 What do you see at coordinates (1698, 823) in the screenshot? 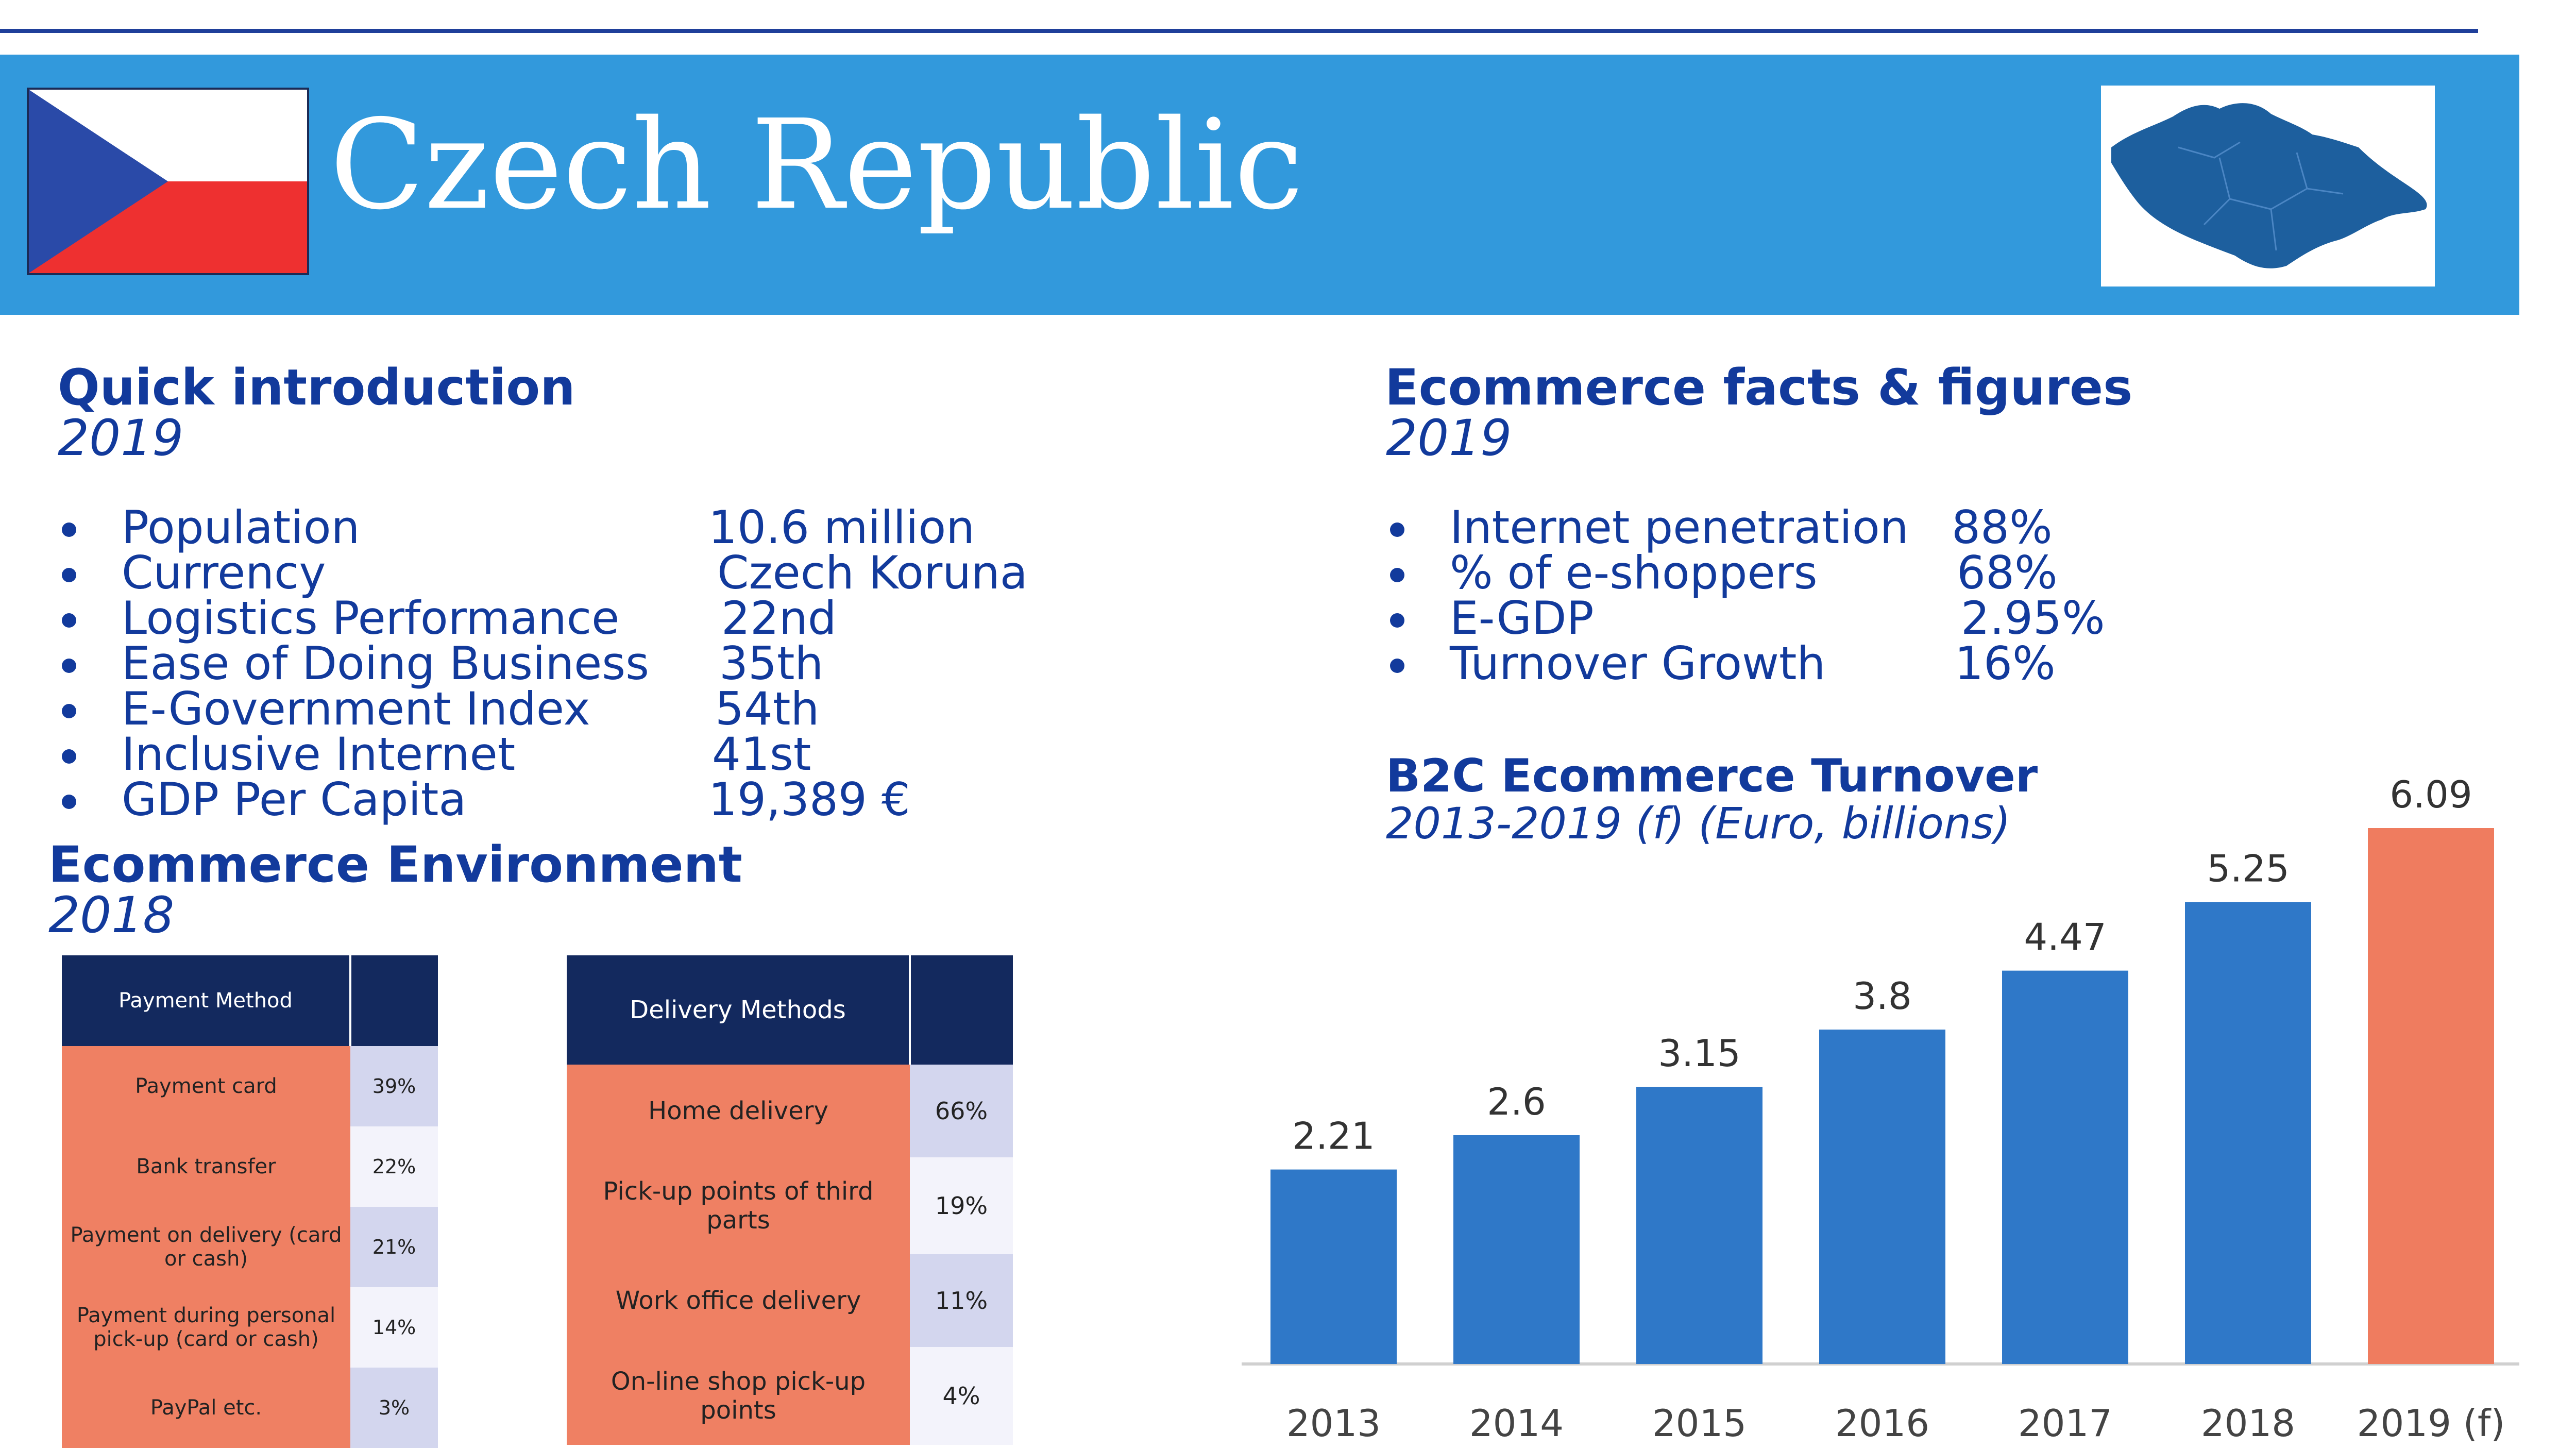
I see `turnover-subtitle: 2013-2019 (f) (Euro, billions)` at bounding box center [1698, 823].